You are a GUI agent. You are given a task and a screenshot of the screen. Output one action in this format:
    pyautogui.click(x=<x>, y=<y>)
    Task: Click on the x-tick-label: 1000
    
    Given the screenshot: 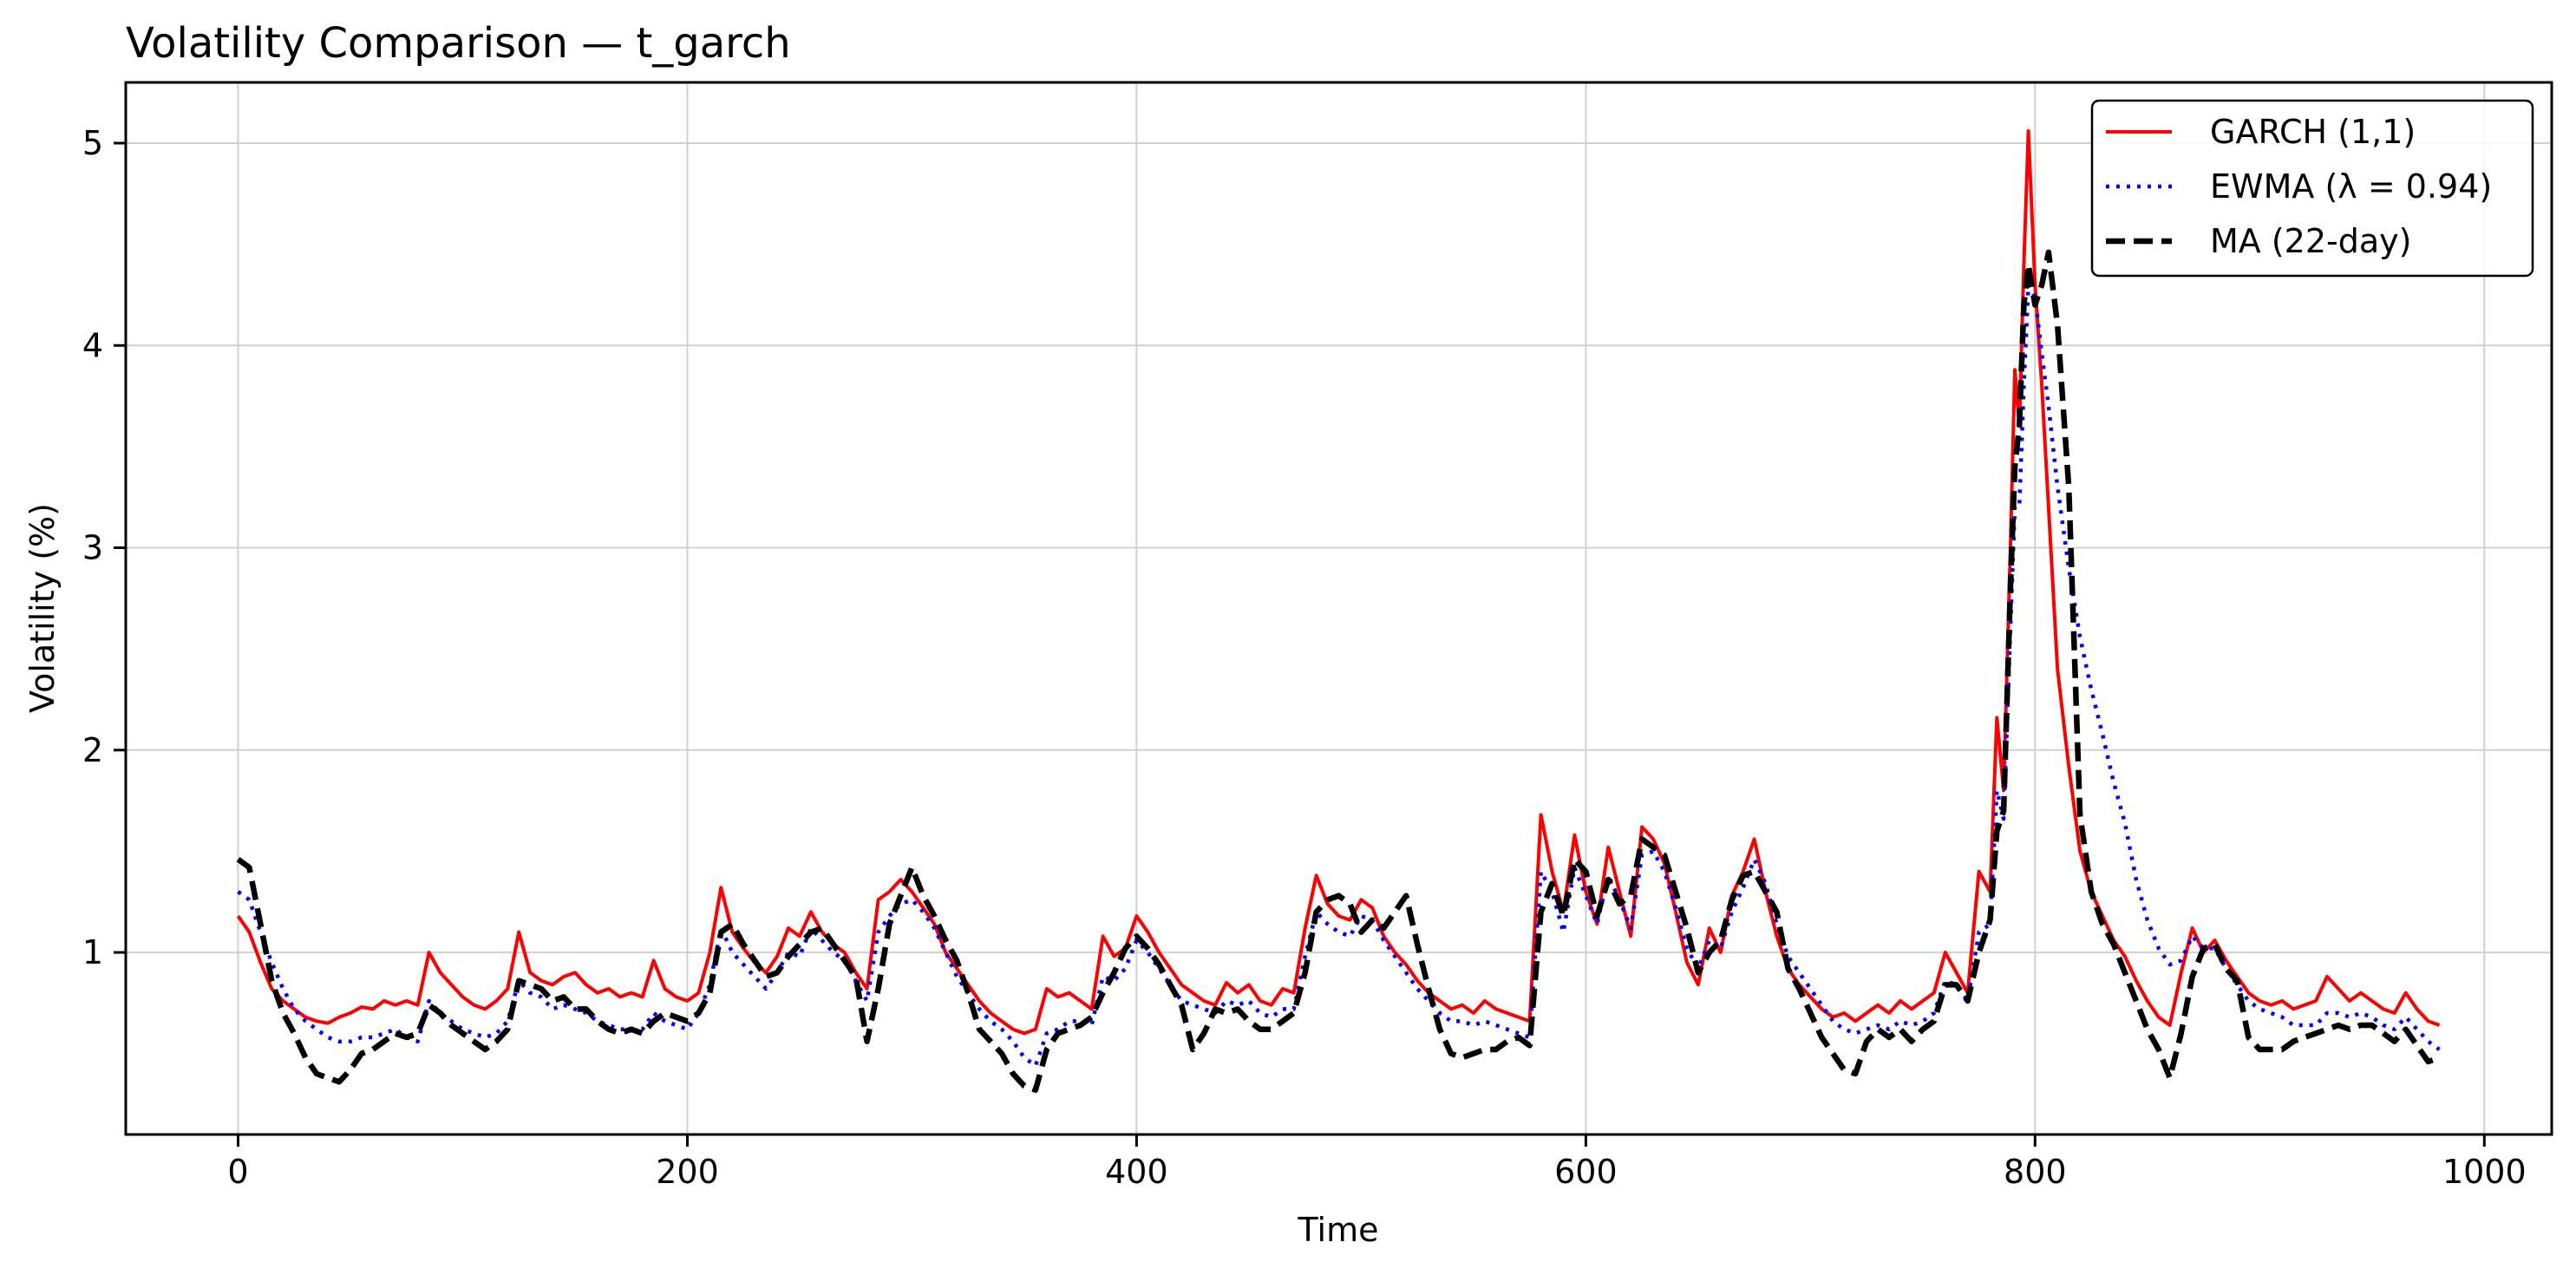 What is the action you would take?
    pyautogui.click(x=2484, y=1172)
    